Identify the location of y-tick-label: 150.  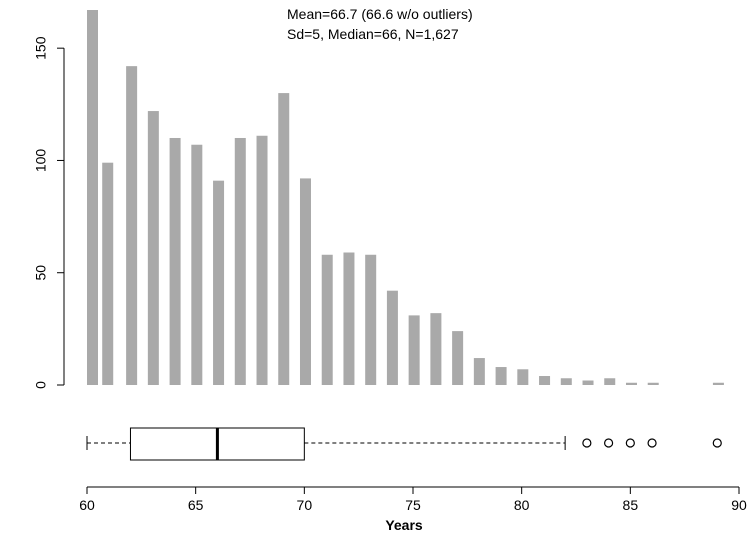
(41, 48).